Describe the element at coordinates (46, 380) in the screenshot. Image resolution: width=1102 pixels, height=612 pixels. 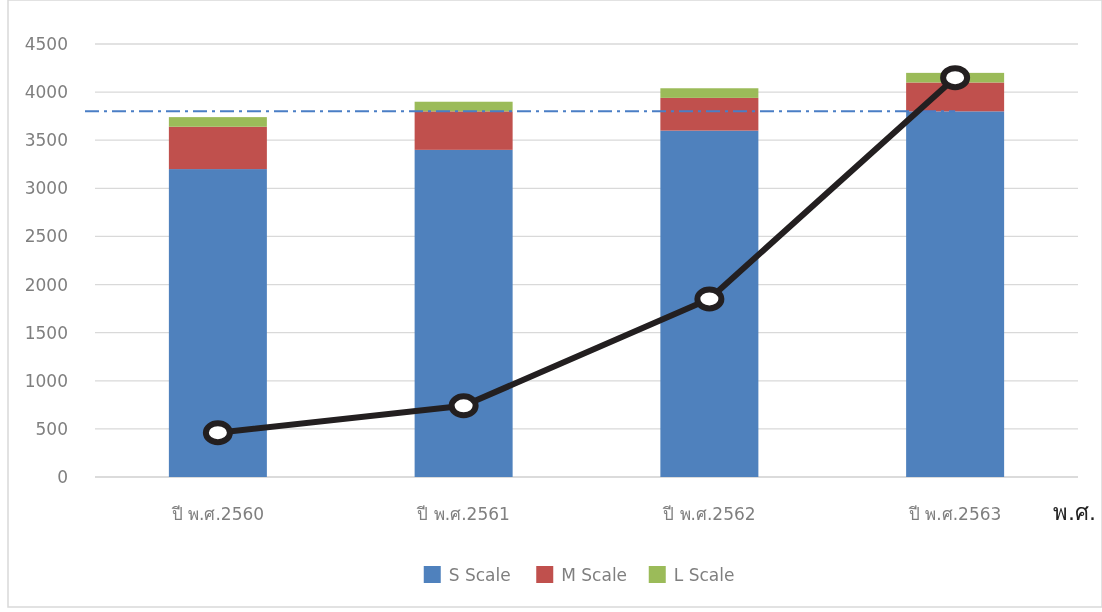
I see `y-tick-label: 1000` at that location.